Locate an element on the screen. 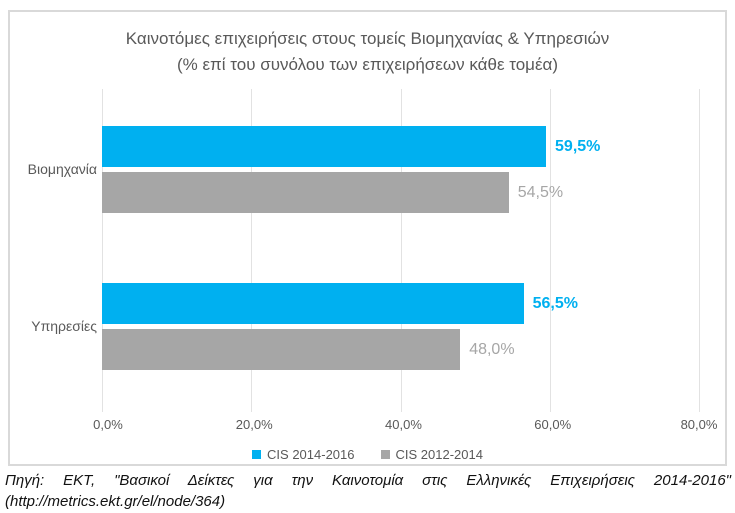 This screenshot has width=735, height=513. category-label-services: Υπηρεσίες is located at coordinates (64, 326).